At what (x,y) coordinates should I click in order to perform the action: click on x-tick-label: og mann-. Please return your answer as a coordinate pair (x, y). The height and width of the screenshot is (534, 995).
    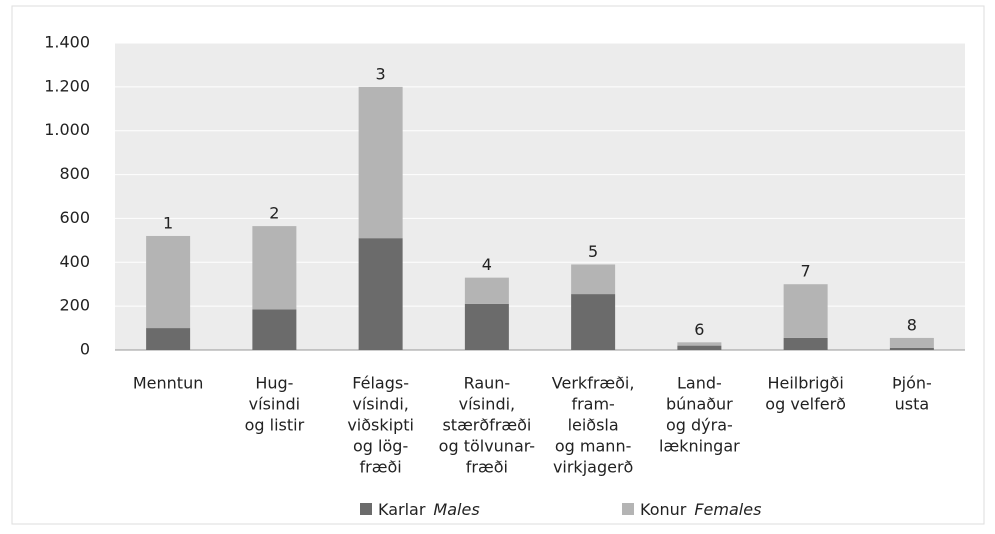
    Looking at the image, I should click on (593, 446).